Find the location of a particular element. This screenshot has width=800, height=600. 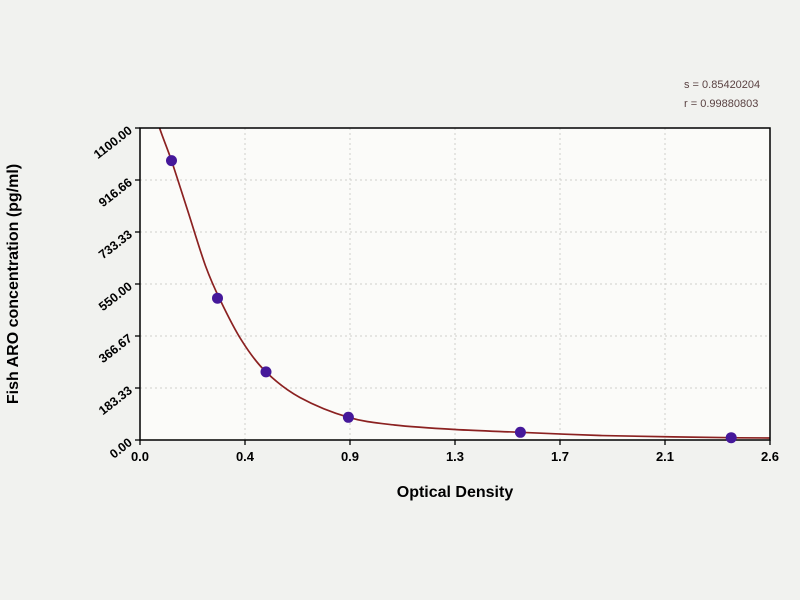

y-tick-label: 550.00 is located at coordinates (115, 296).